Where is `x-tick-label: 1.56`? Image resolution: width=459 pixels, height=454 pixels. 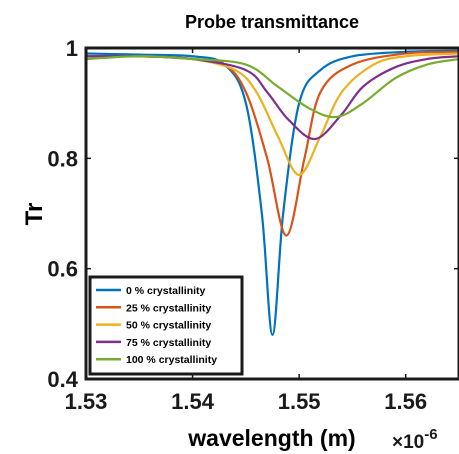 x-tick-label: 1.56 is located at coordinates (405, 401).